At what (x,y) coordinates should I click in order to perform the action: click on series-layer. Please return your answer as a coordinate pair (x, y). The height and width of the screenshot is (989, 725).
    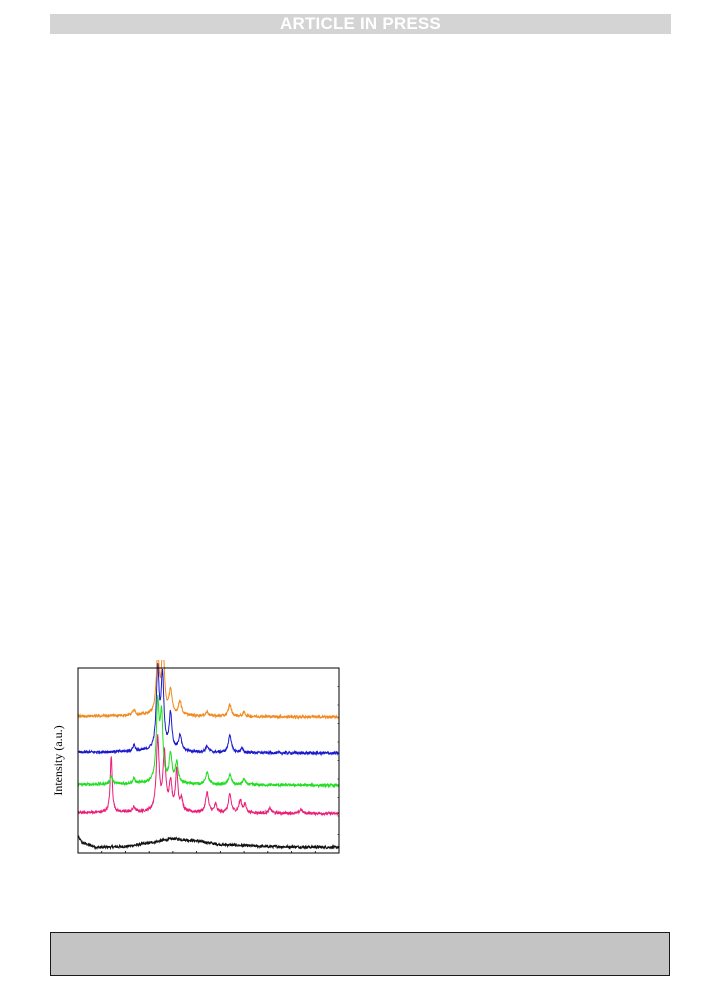
    Looking at the image, I should click on (208, 755).